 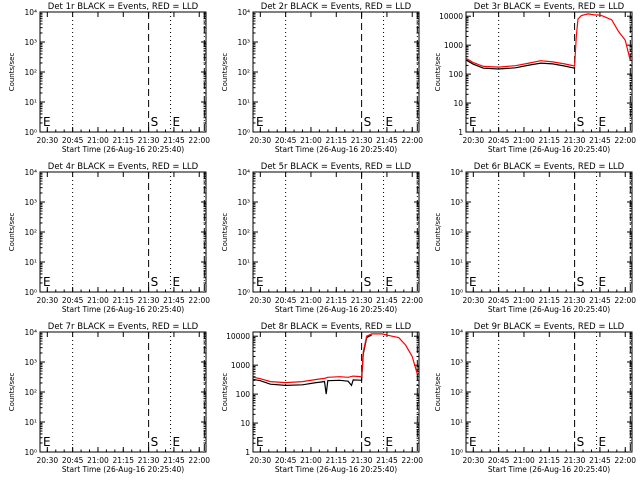 What do you see at coordinates (245, 423) in the screenshot?
I see `y-tick-label: 10` at bounding box center [245, 423].